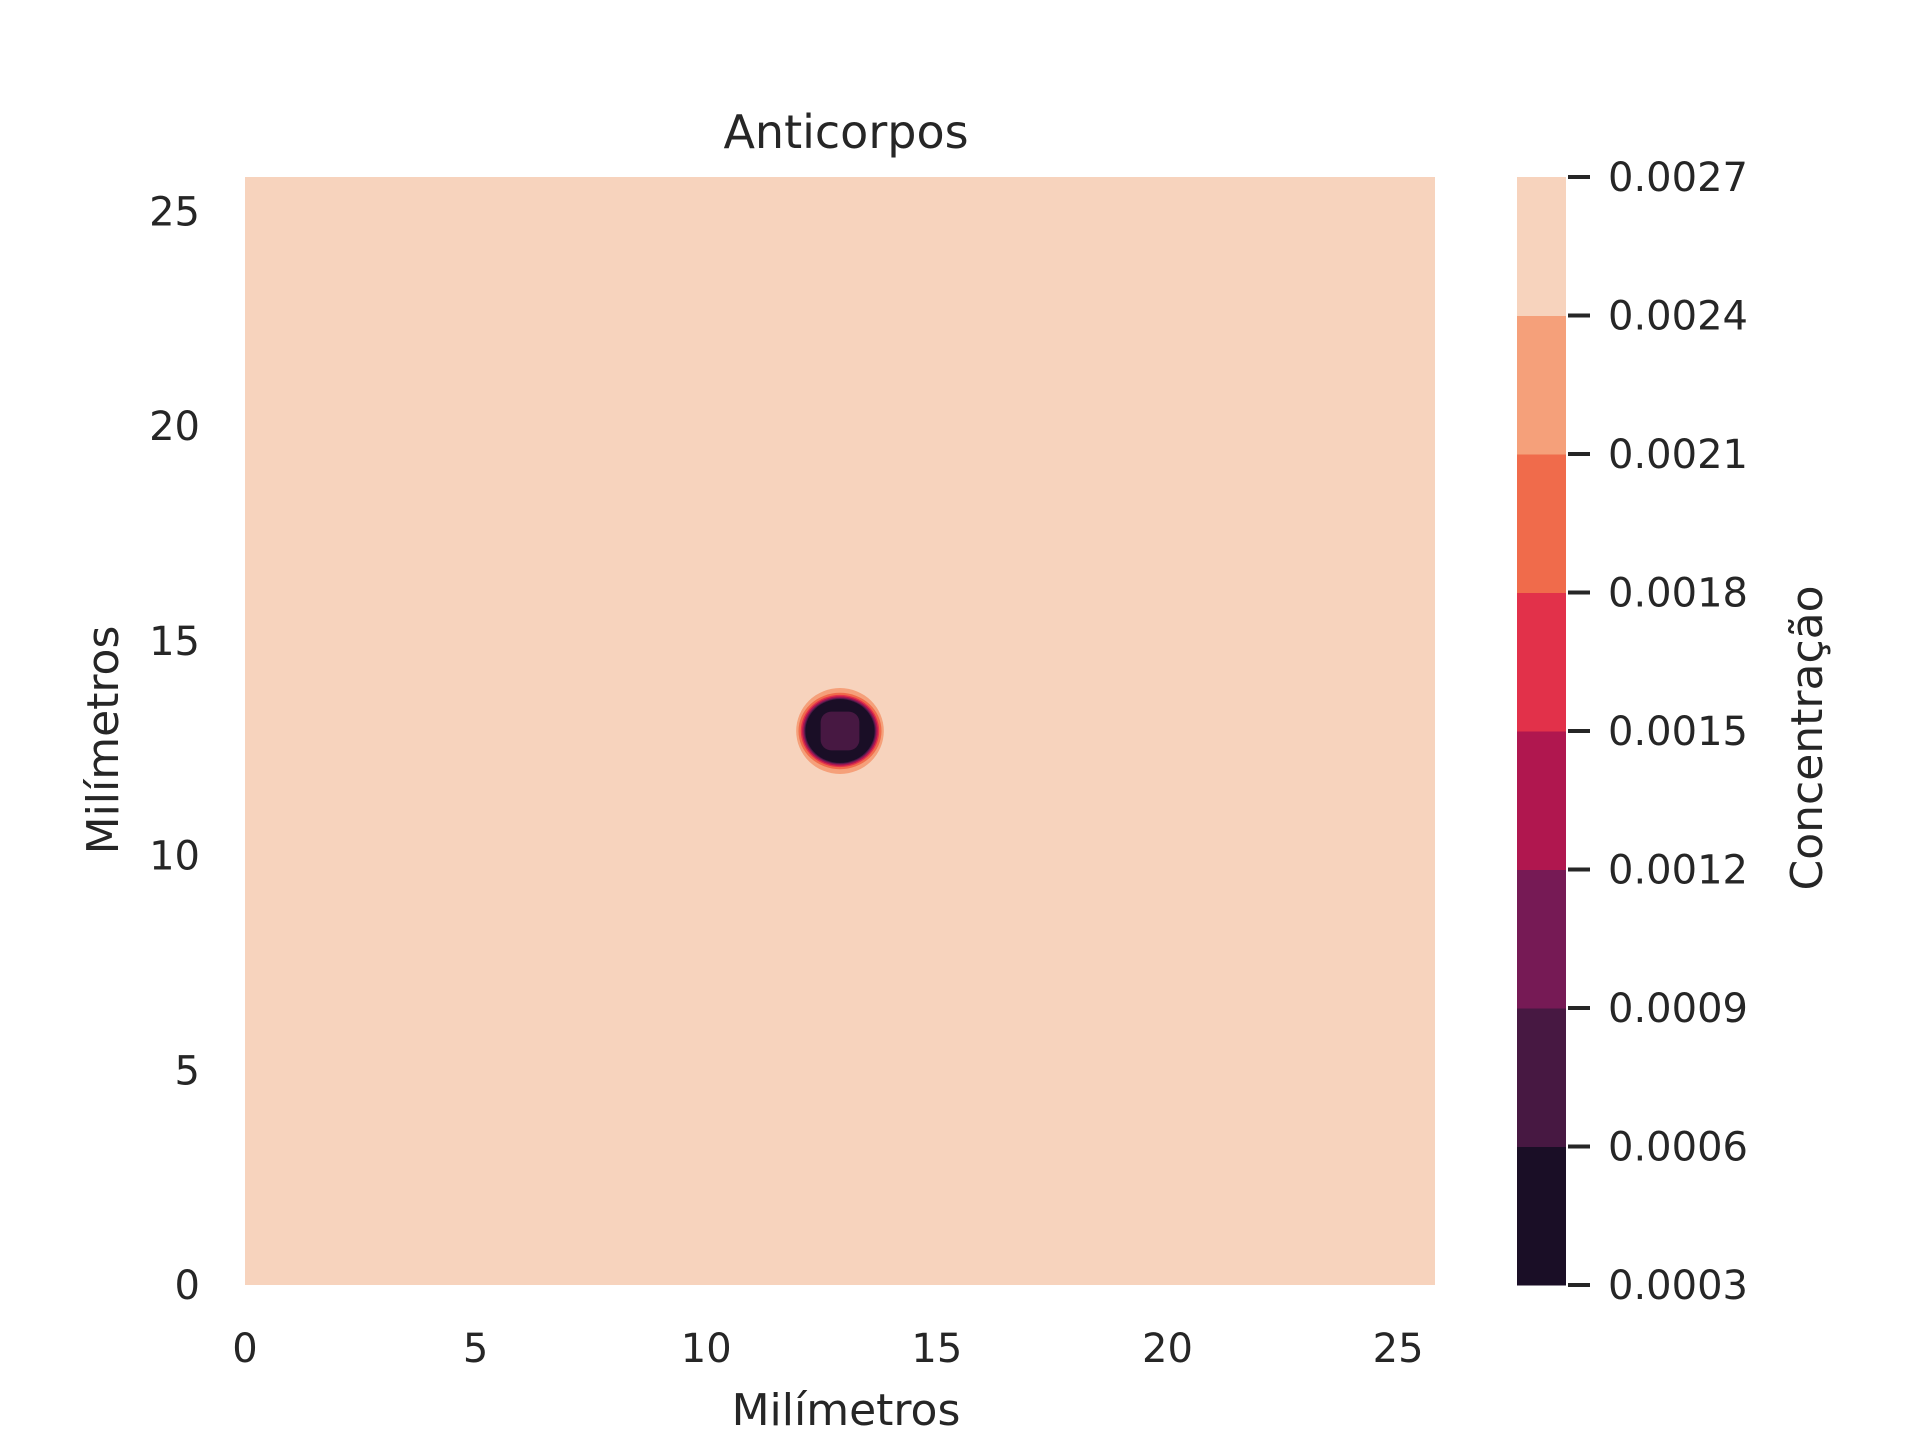 The image size is (1920, 1440). Describe the element at coordinates (103, 740) in the screenshot. I see `y-axis-label: Milímetros` at that location.